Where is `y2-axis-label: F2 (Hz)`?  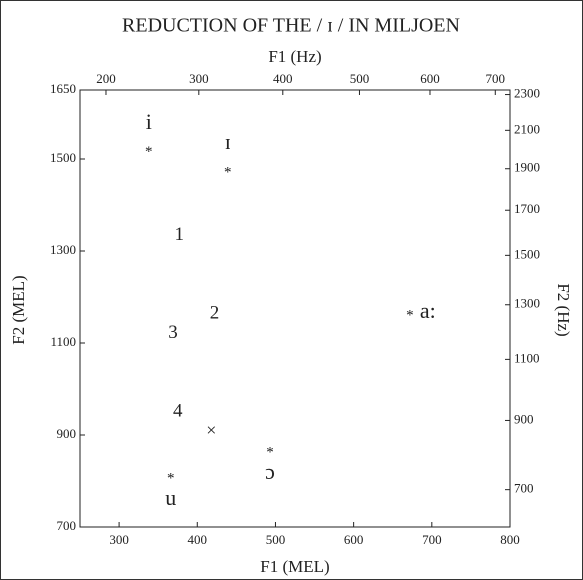 y2-axis-label: F2 (Hz) is located at coordinates (563, 309).